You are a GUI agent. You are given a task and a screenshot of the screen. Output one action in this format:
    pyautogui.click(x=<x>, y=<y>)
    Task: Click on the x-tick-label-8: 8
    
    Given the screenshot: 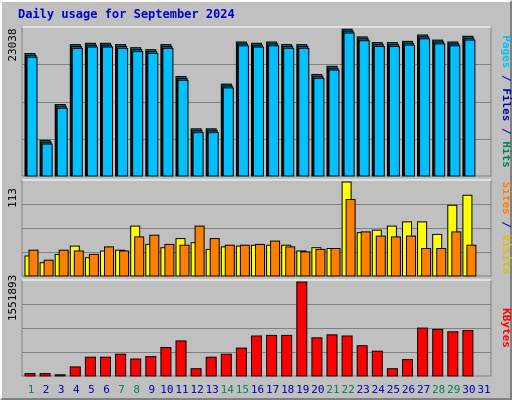 What is the action you would take?
    pyautogui.click(x=136, y=389)
    